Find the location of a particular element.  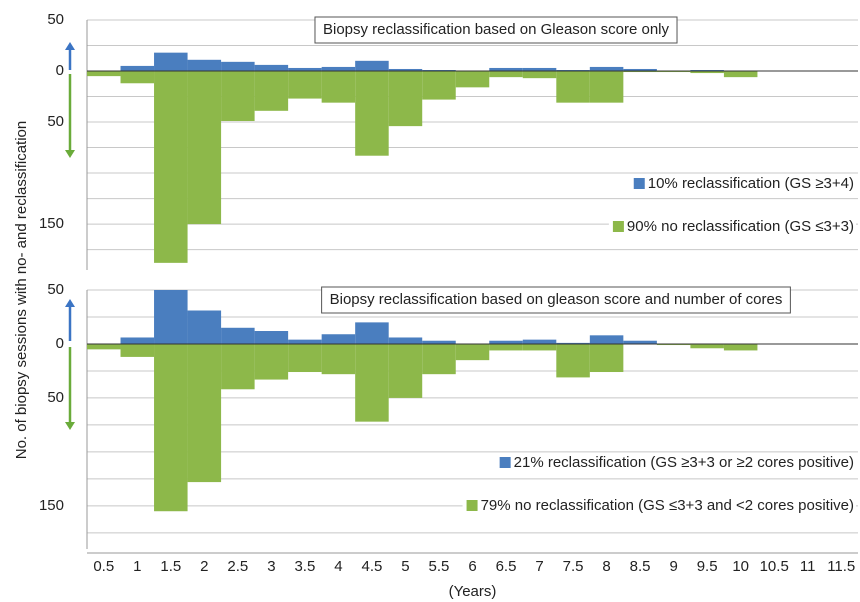

x-tick-label: 4.5 is located at coordinates (372, 566).